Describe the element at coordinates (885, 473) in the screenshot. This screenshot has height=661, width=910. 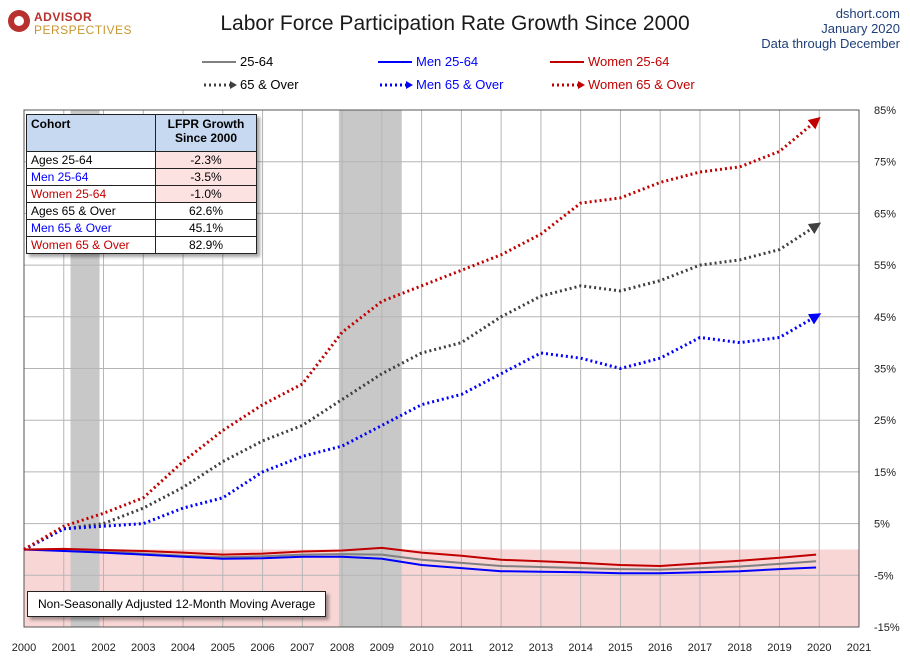
I see `y-tick-label: 15%` at that location.